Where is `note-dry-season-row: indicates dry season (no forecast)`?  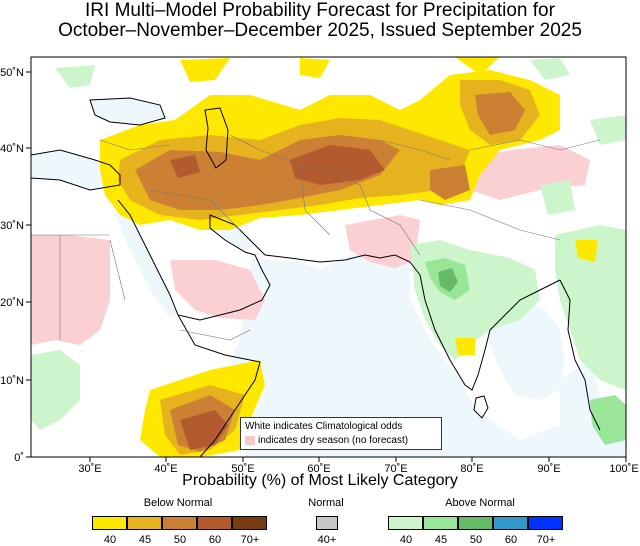 note-dry-season-row: indicates dry season (no forecast) is located at coordinates (341, 441).